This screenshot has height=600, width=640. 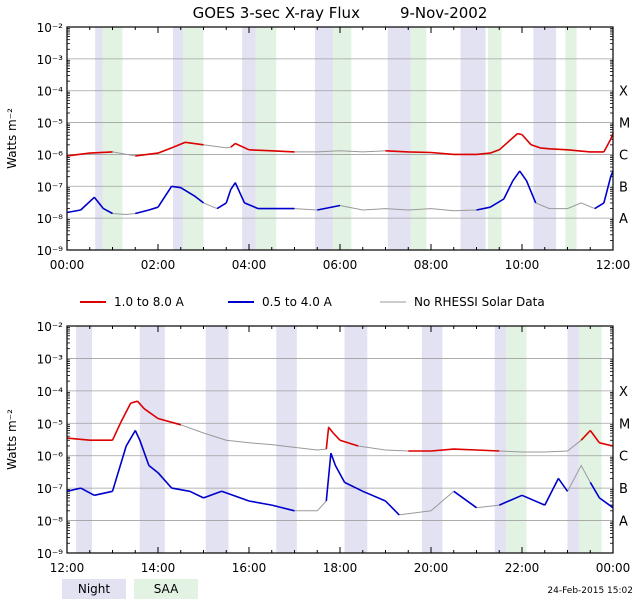 What do you see at coordinates (590, 591) in the screenshot?
I see `footer-timestamp: 24-Feb-2015 15:02` at bounding box center [590, 591].